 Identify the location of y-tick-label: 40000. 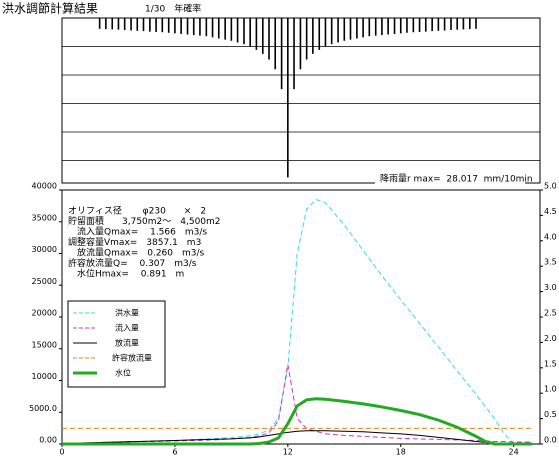
(44, 186).